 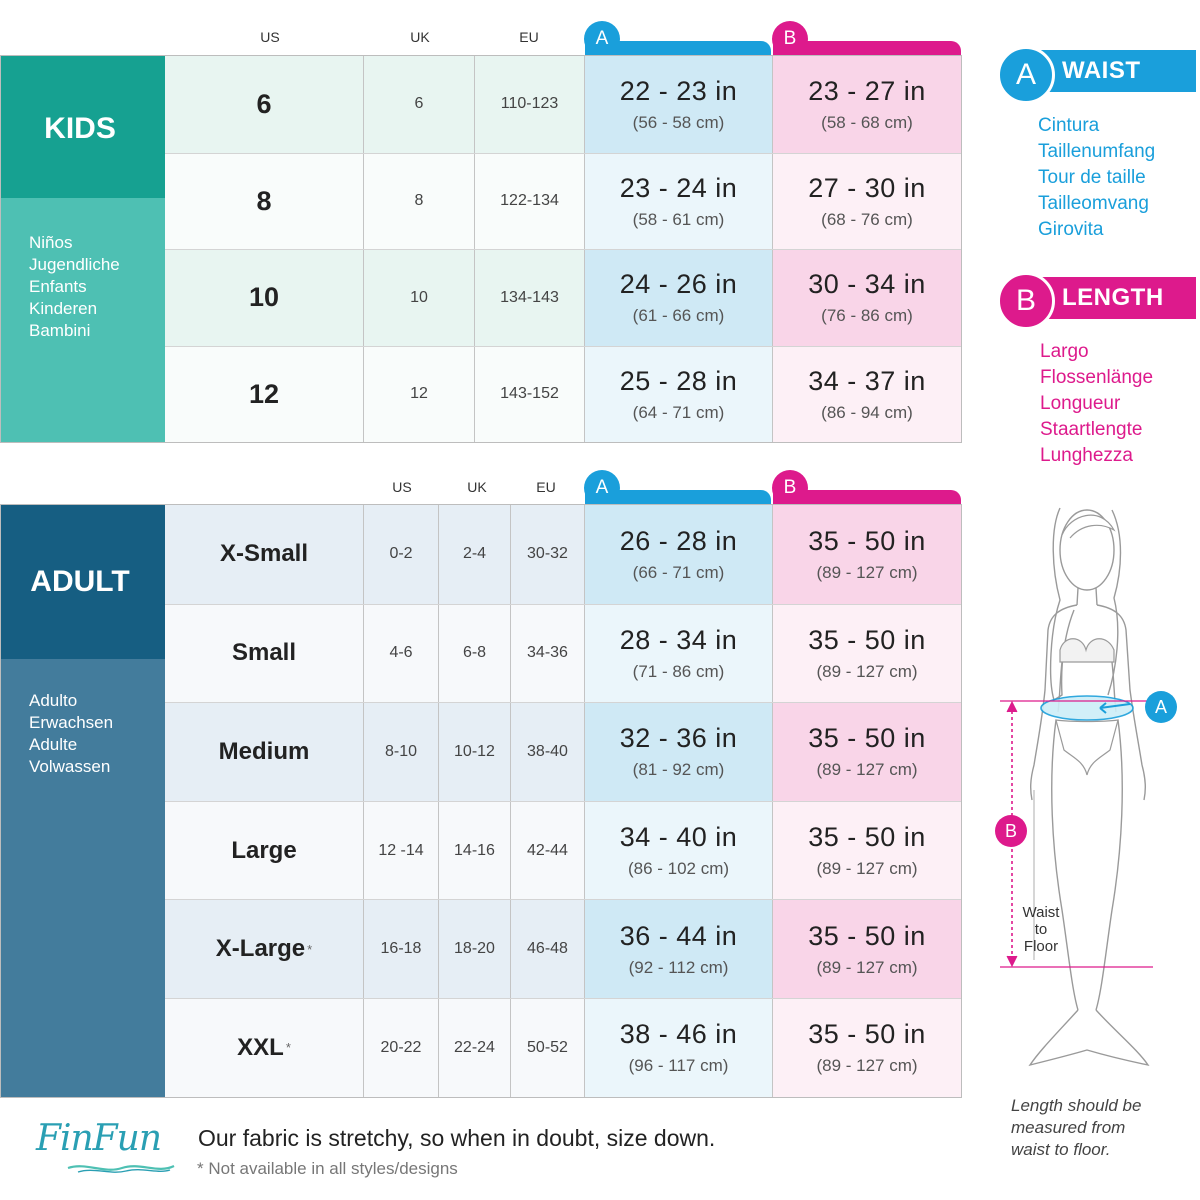 I want to click on adult-us-value: 4-6, so click(x=401, y=653).